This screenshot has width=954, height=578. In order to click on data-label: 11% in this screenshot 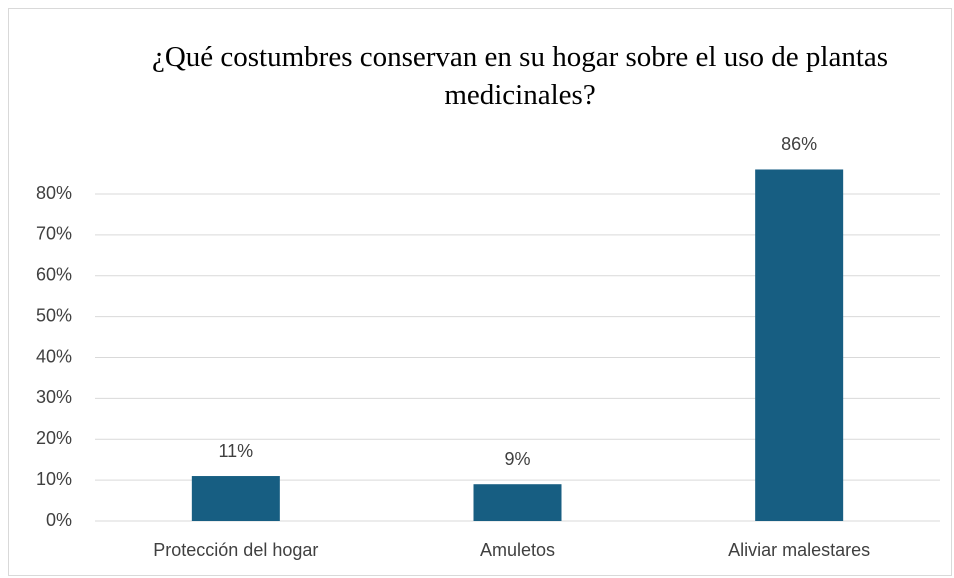, I will do `click(235, 451)`.